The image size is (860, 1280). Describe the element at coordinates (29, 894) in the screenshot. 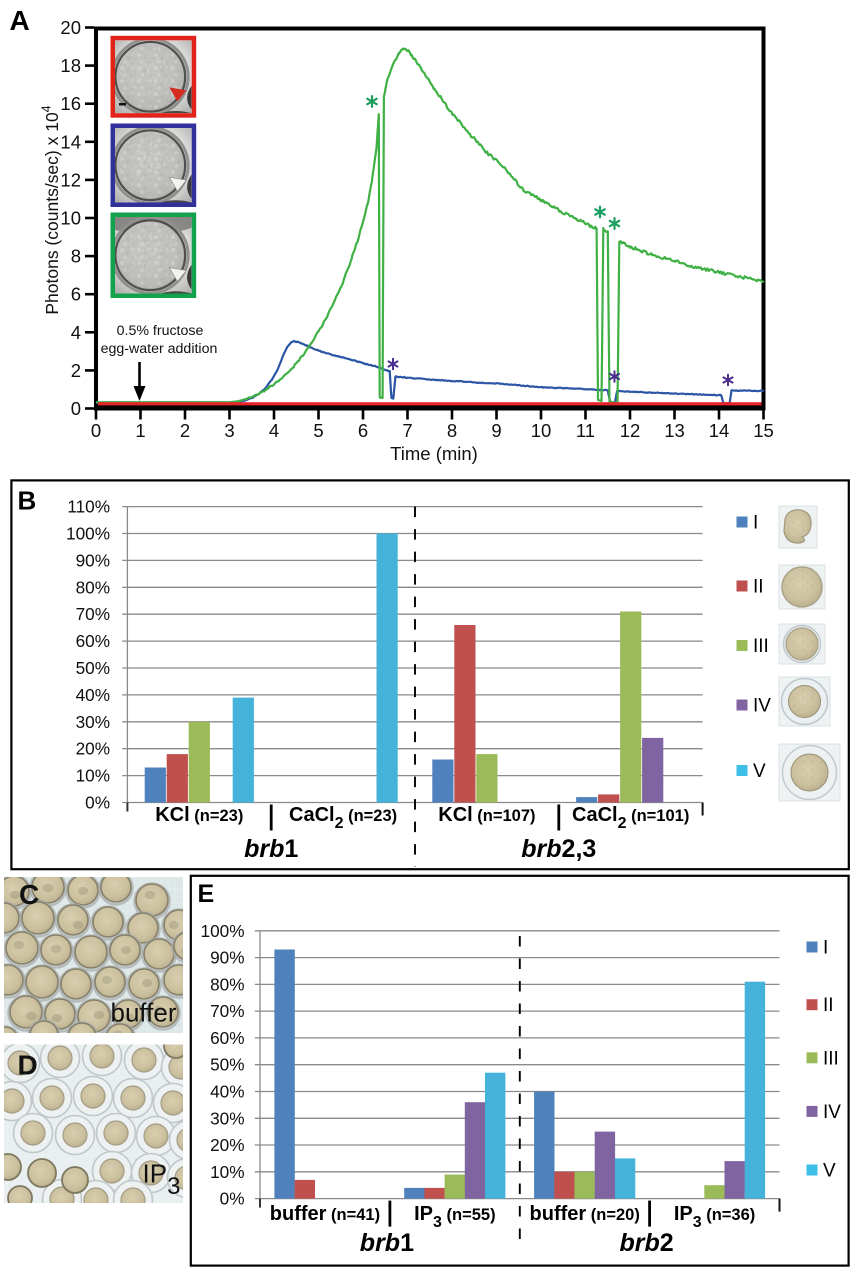

I see `svg-text: C` at that location.